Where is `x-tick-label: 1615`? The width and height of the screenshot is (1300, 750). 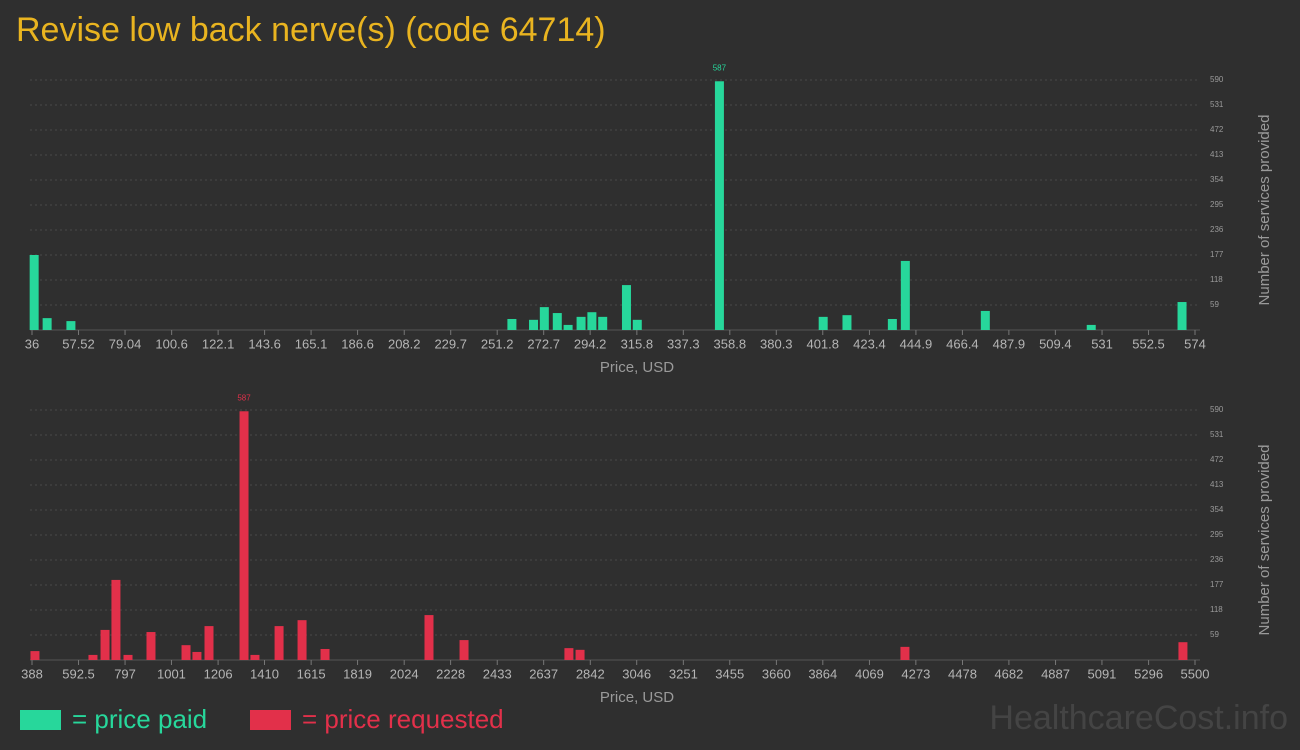
x-tick-label: 1615 is located at coordinates (311, 673).